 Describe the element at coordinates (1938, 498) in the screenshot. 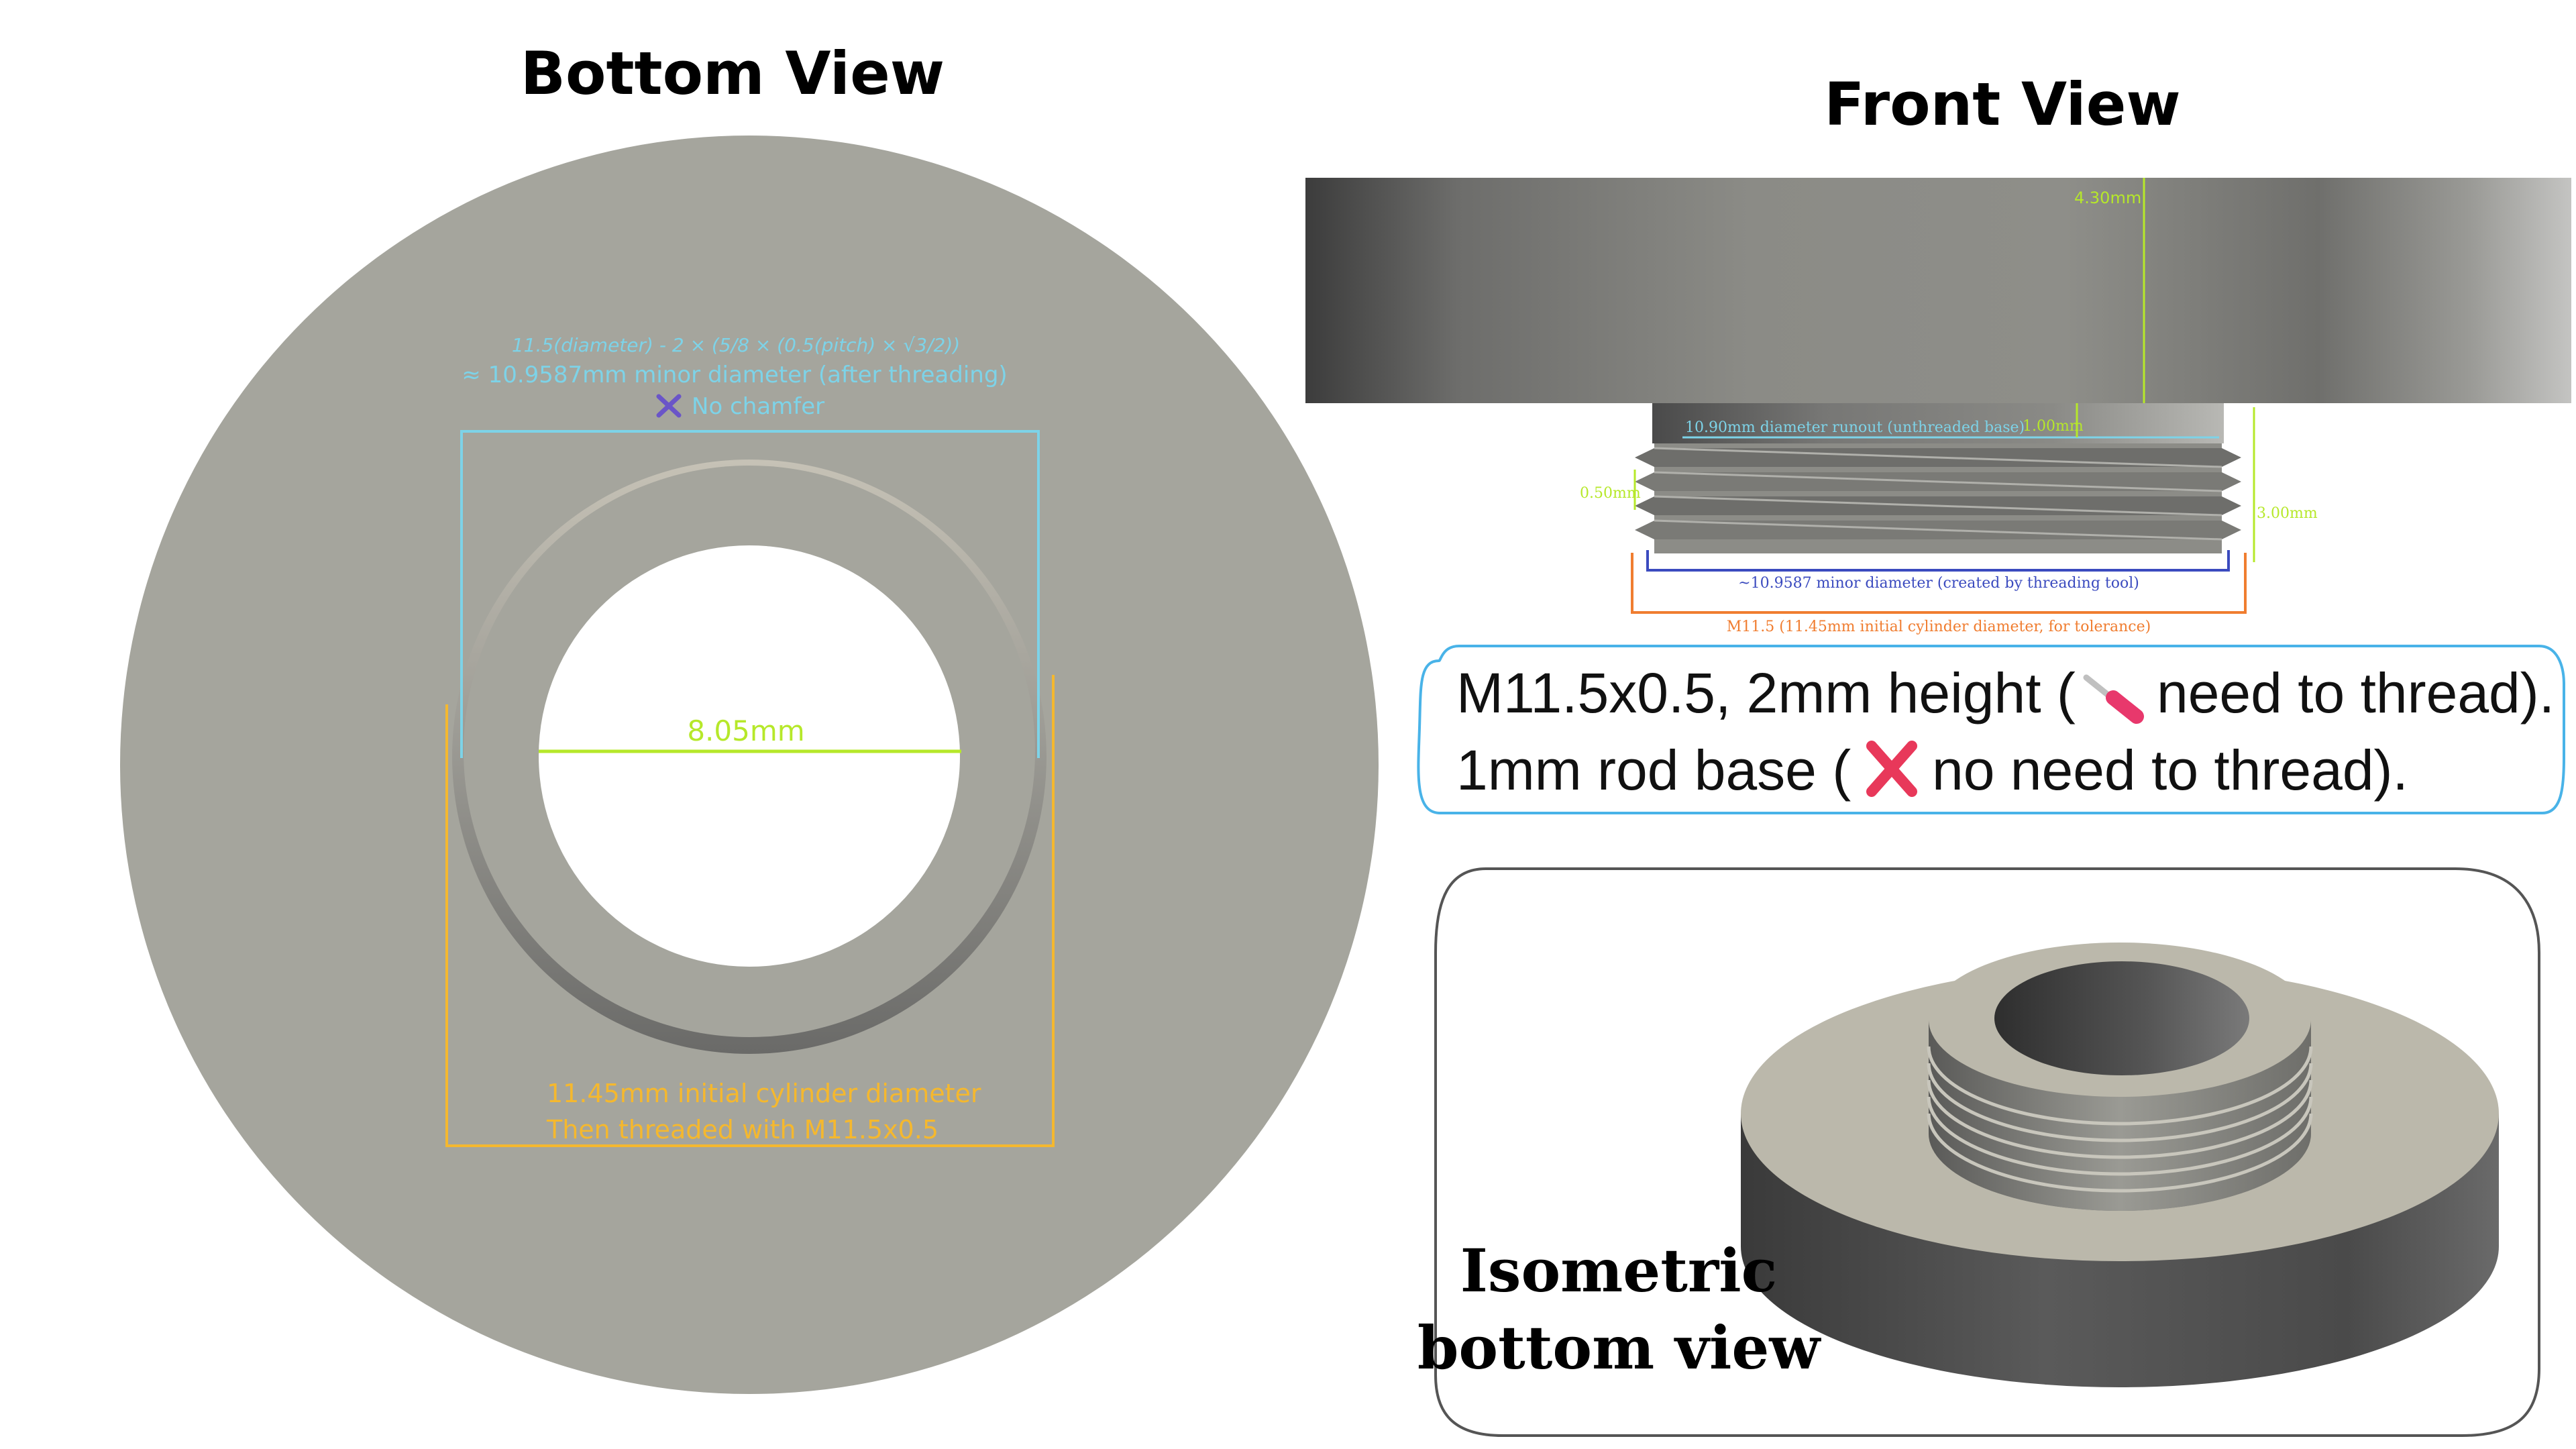

I see `thread-profile` at that location.